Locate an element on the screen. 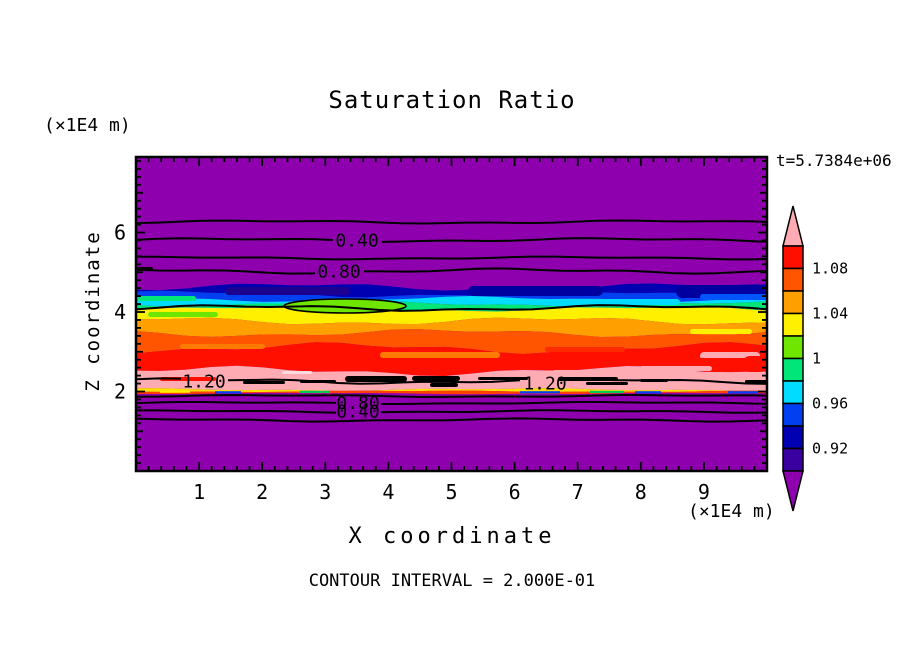  contour-interval-note: CONTOUR INTERVAL = 2.000E-01 is located at coordinates (452, 581).